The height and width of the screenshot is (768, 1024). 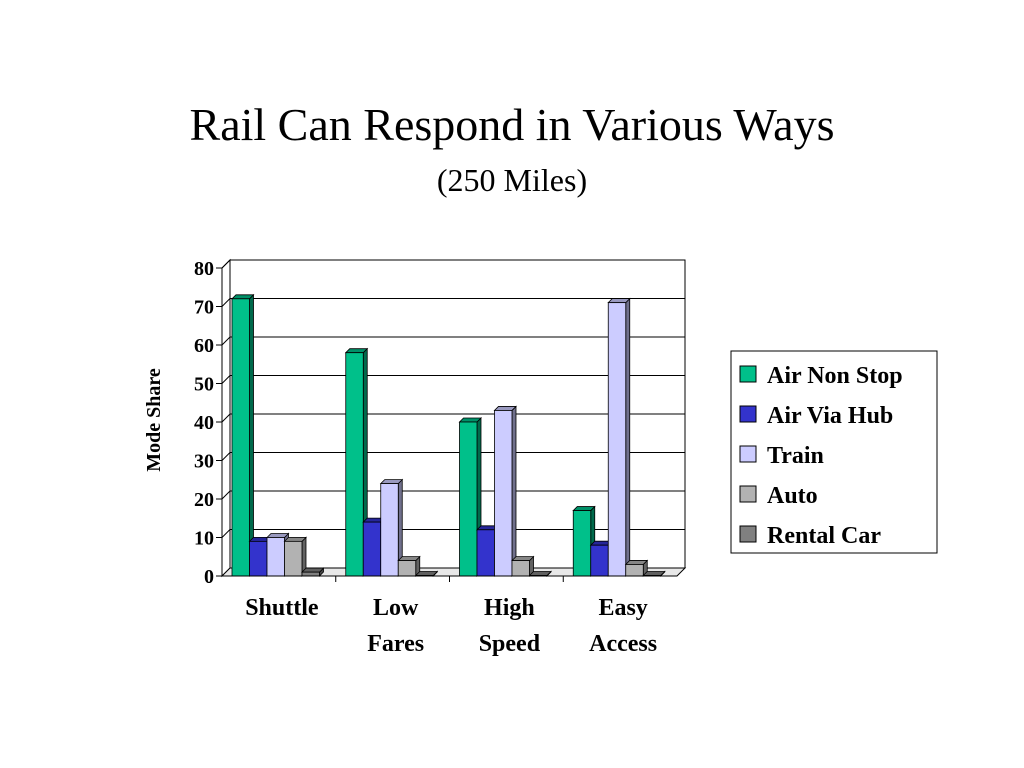 I want to click on legend-label: Auto, so click(x=792, y=496).